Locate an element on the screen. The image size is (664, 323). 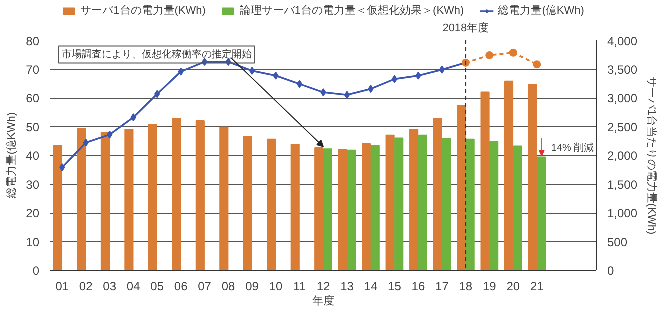
legend-label: サーバ1台の電力量(KWh) is located at coordinates (143, 11).